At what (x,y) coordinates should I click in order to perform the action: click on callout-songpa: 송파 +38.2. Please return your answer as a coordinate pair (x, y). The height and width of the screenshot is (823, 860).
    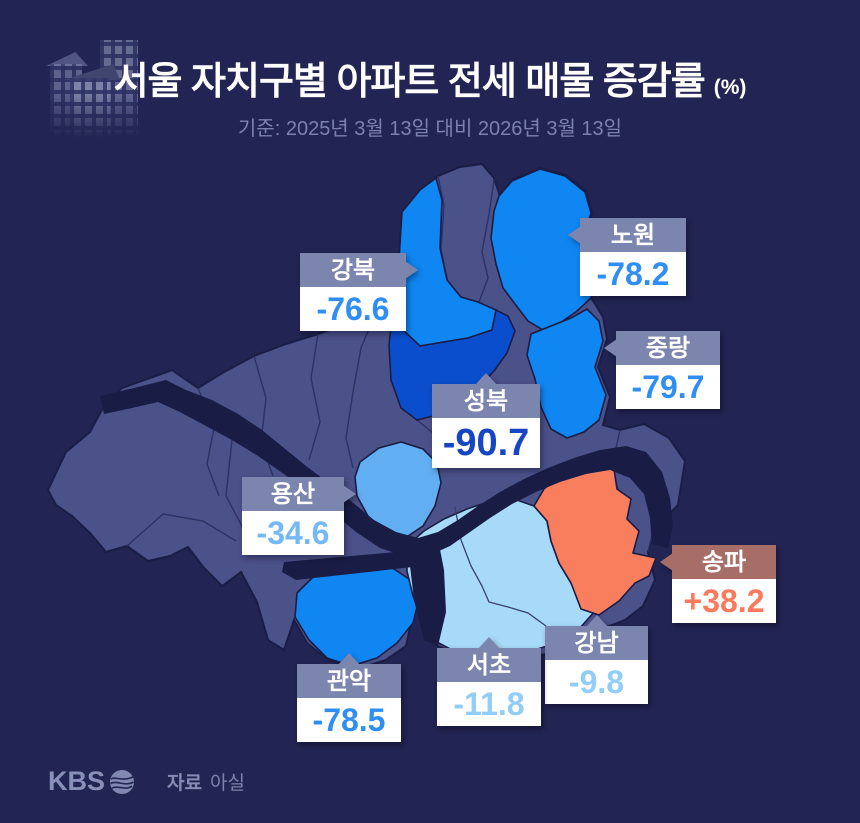
    Looking at the image, I should click on (718, 584).